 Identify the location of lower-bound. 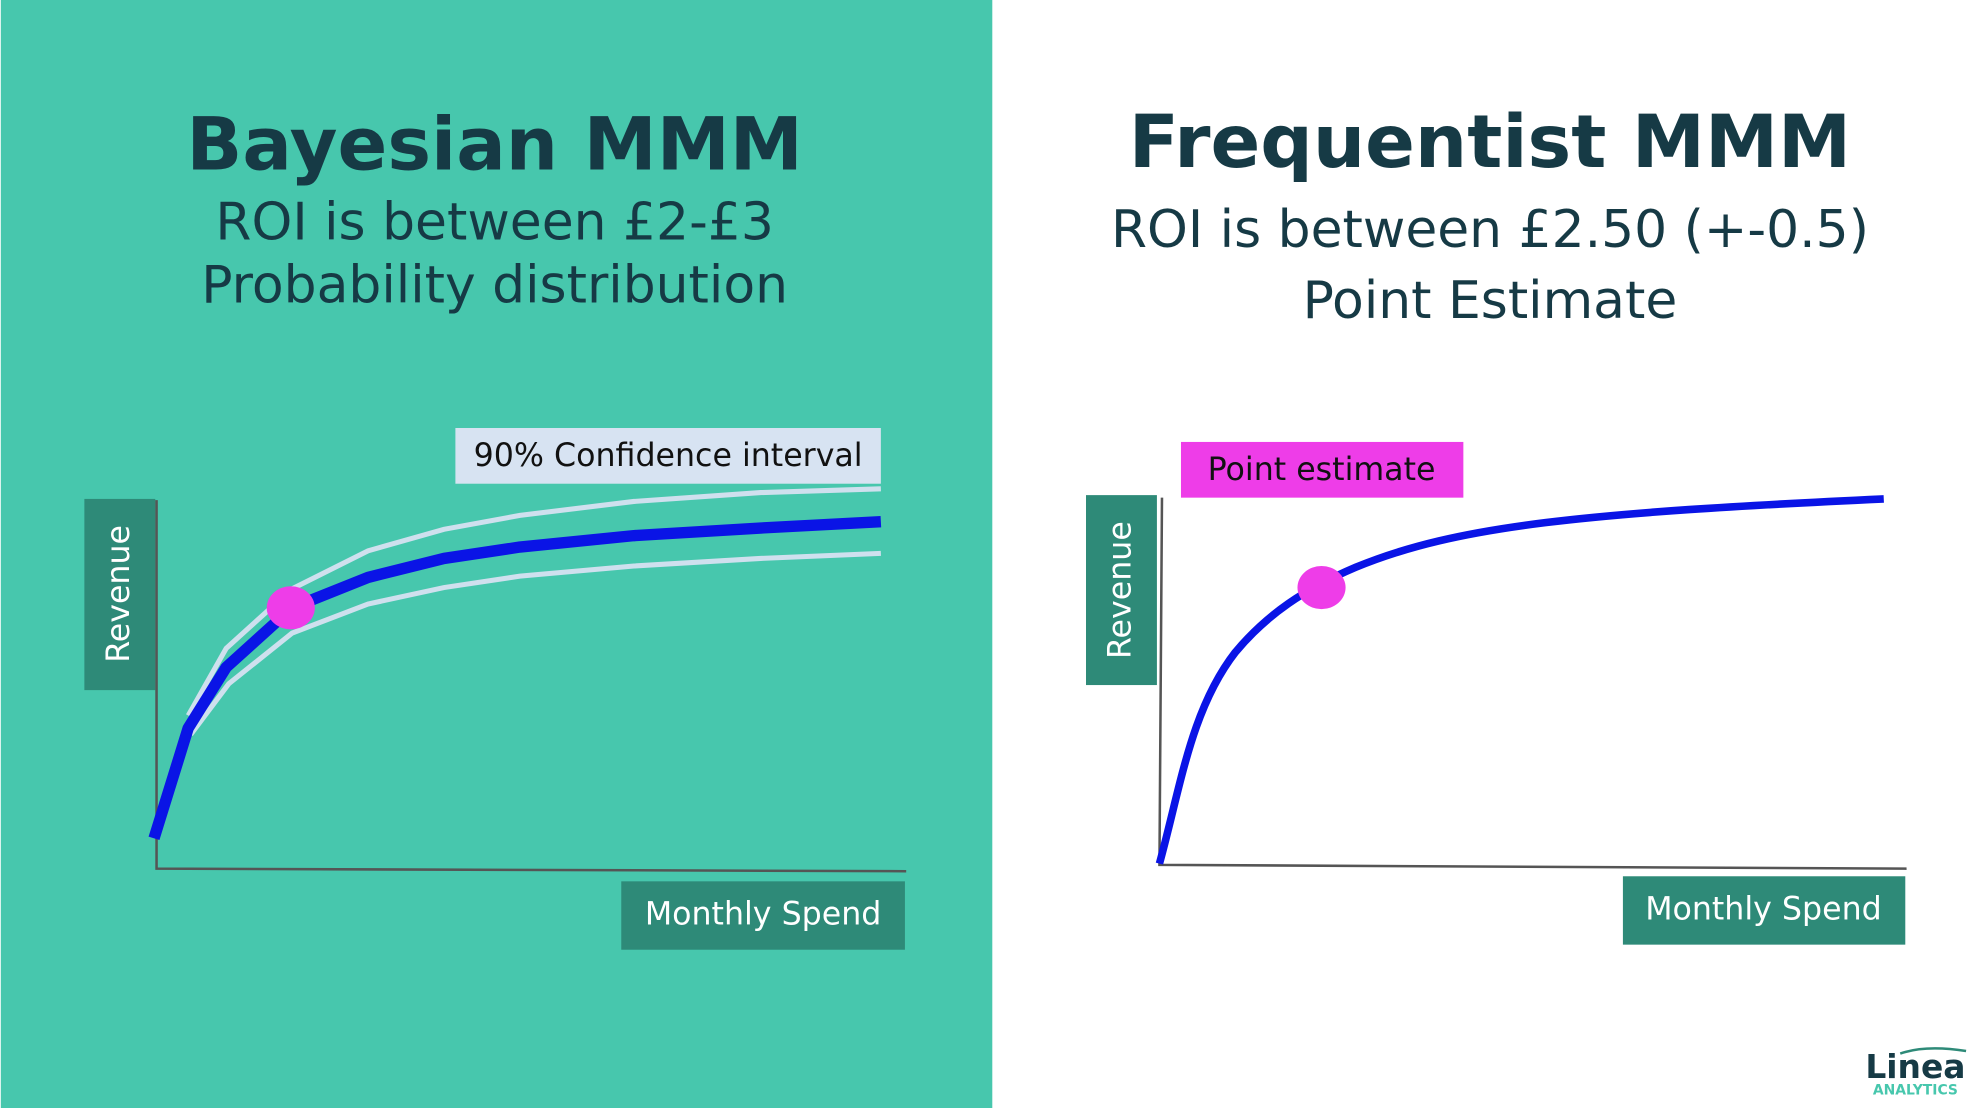
(534, 643).